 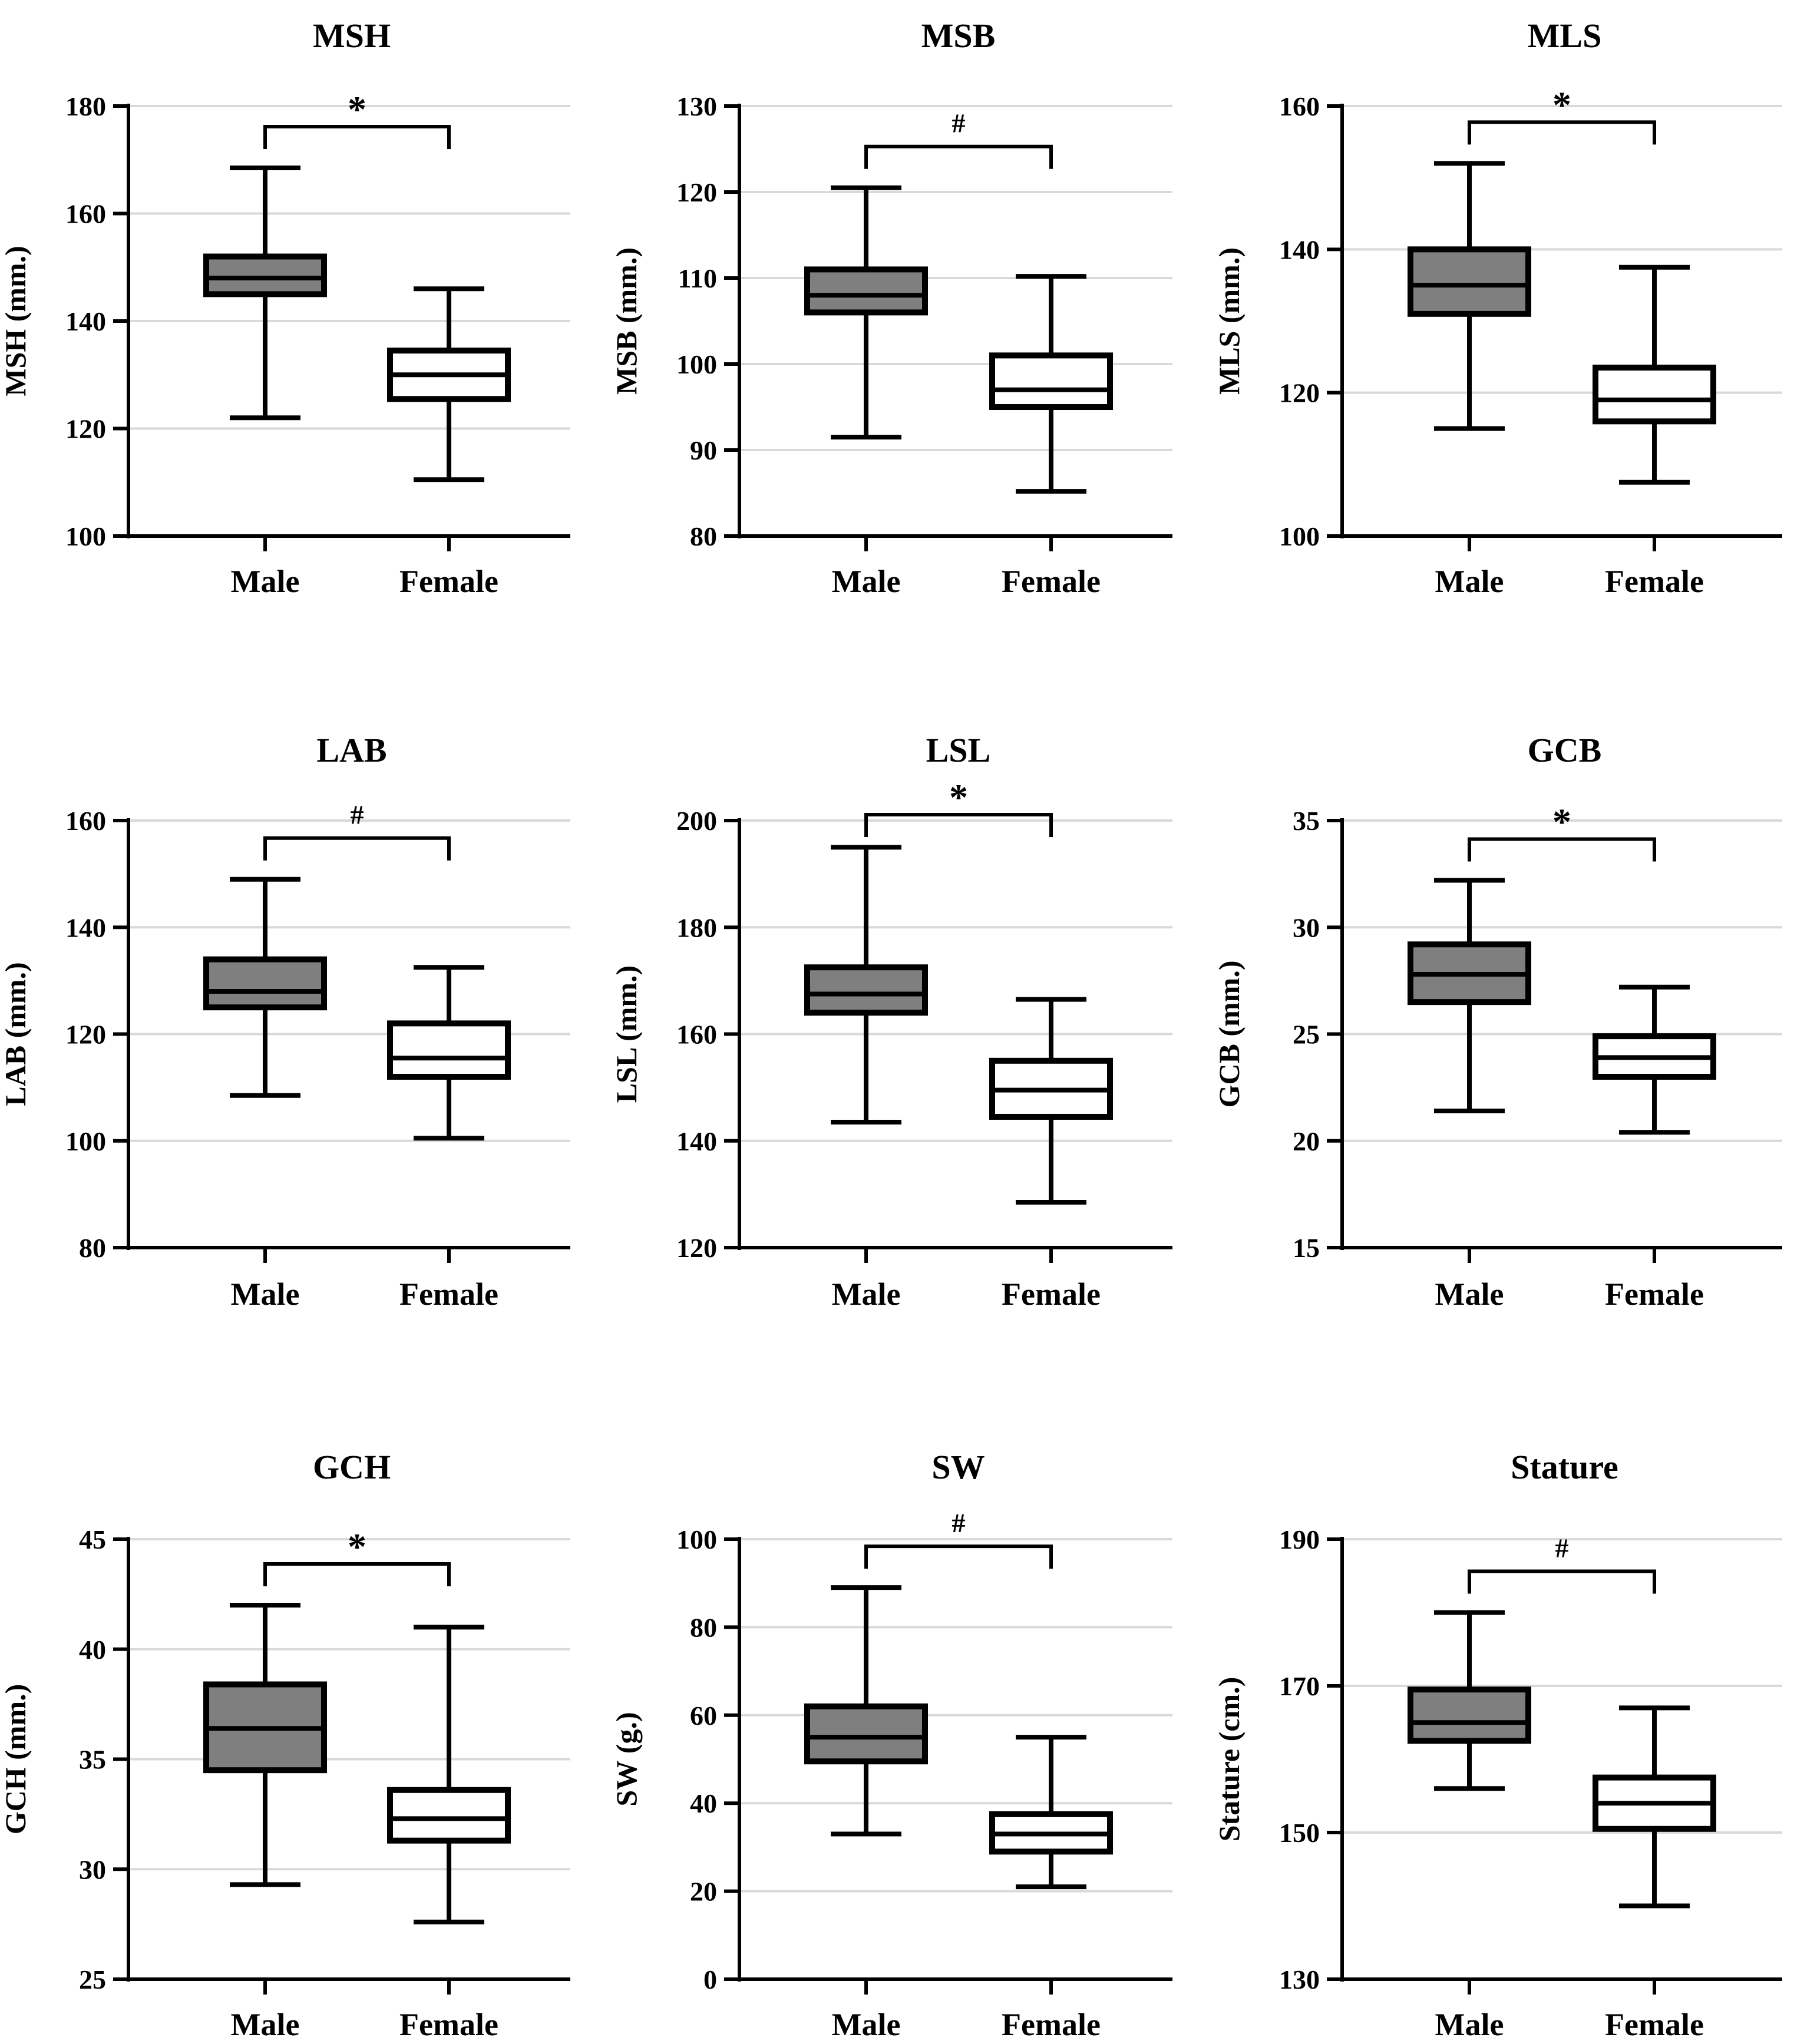 I want to click on y-tick-label: 40, so click(x=703, y=1803).